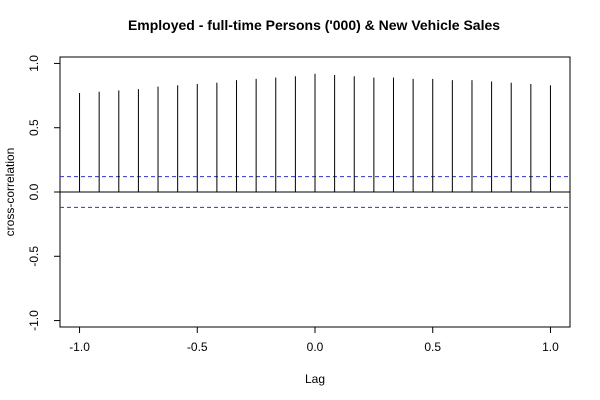  What do you see at coordinates (197, 347) in the screenshot?
I see `x-tick-label: -0.5` at bounding box center [197, 347].